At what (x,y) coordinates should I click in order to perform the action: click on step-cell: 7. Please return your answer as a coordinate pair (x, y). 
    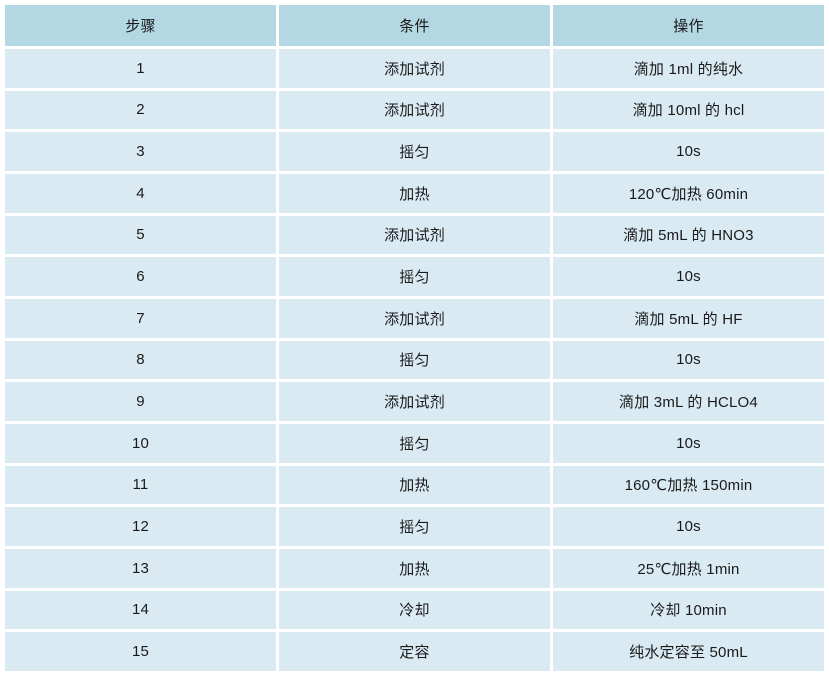
    Looking at the image, I should click on (140, 318).